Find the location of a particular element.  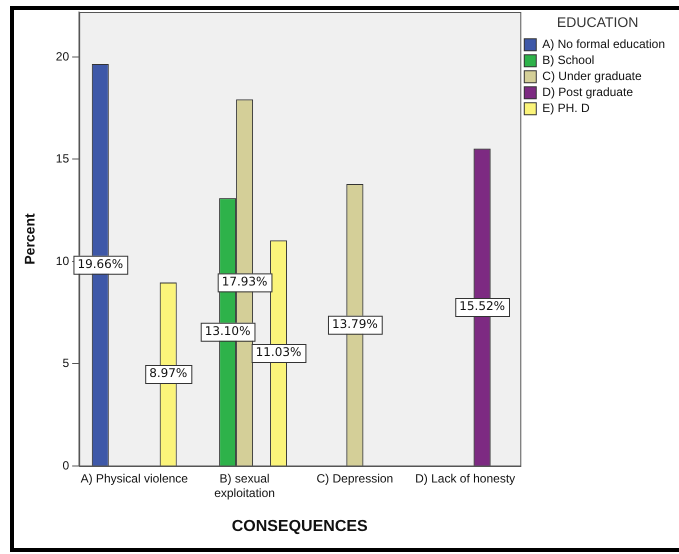

data-label: 15.52% is located at coordinates (482, 306).